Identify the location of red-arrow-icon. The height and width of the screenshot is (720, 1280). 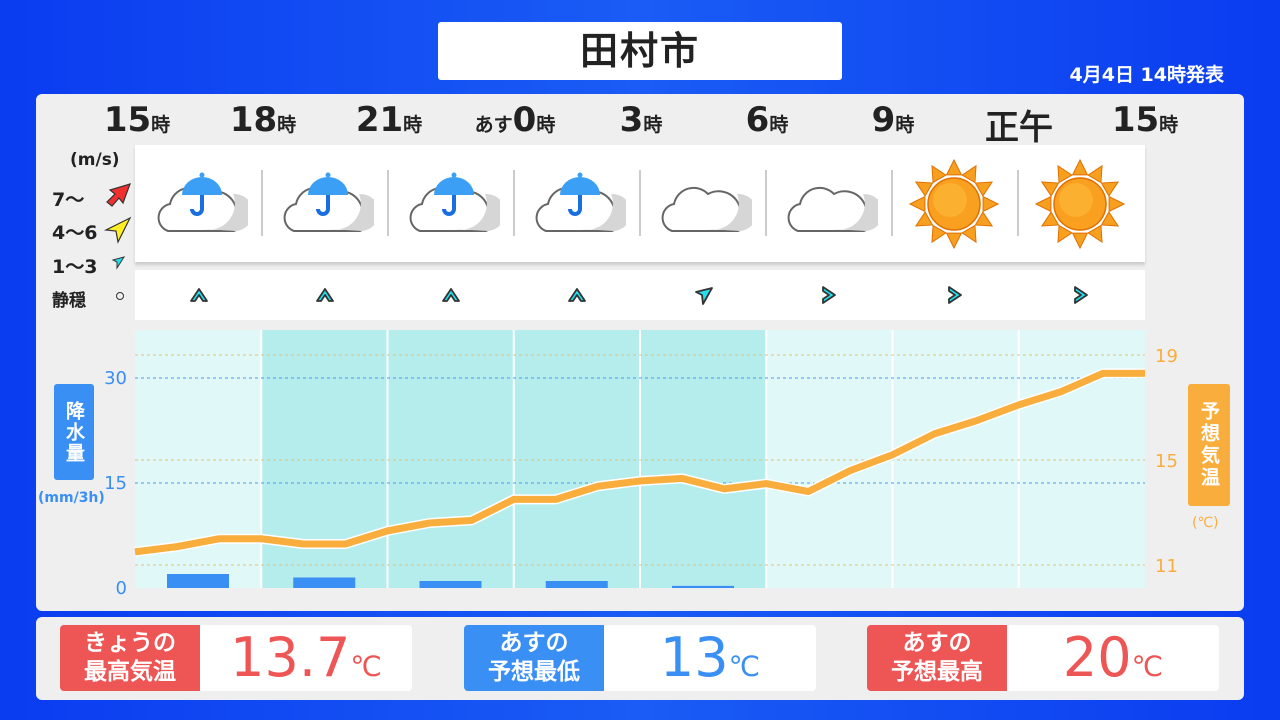
(118, 195).